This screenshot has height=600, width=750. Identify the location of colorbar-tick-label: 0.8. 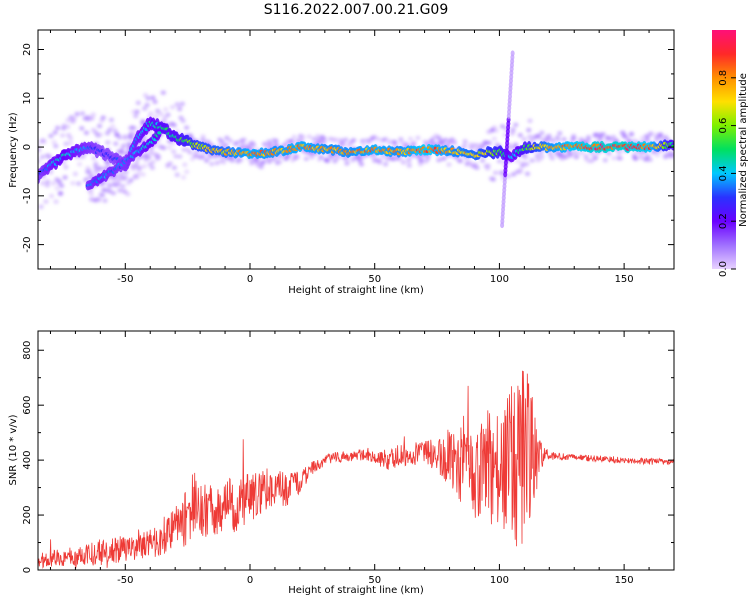
(723, 78).